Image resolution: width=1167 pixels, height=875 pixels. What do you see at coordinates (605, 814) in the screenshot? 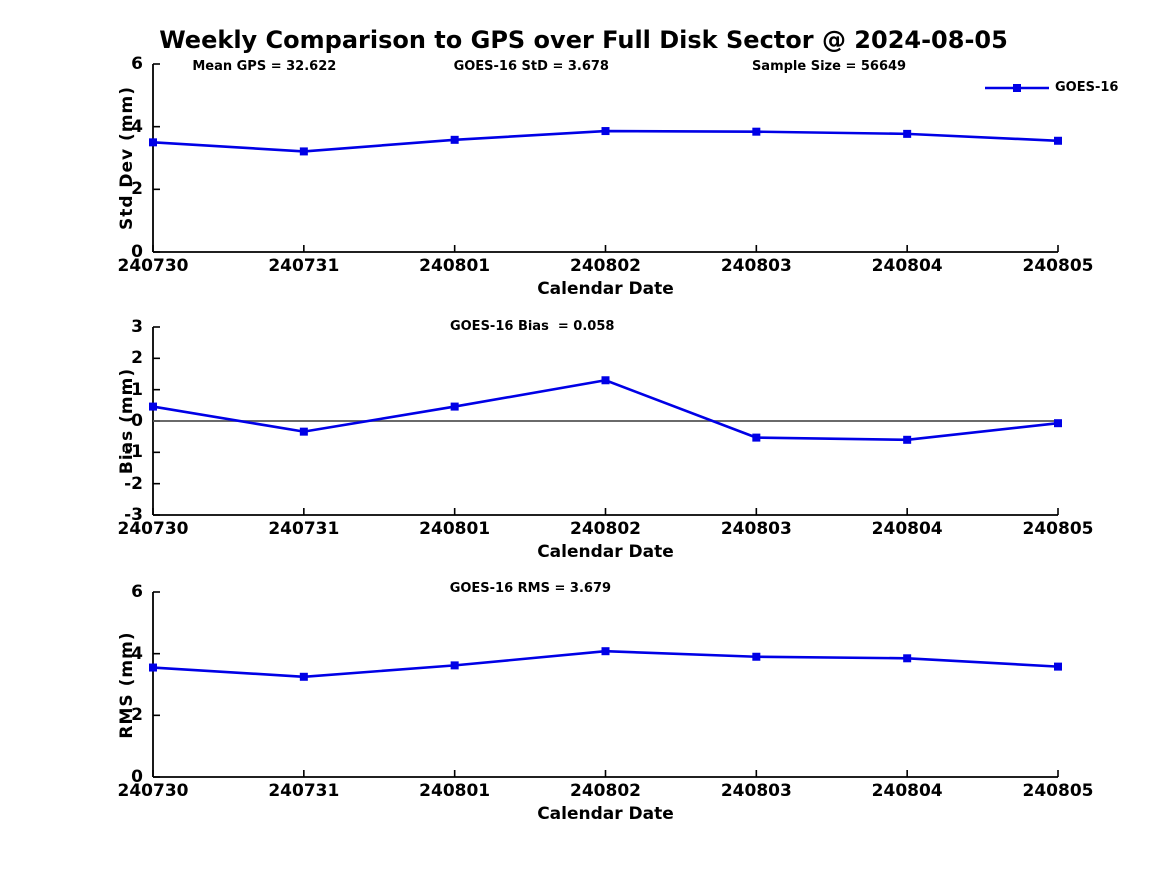
I see `rms-x-axis-label: Calendar Date` at bounding box center [605, 814].